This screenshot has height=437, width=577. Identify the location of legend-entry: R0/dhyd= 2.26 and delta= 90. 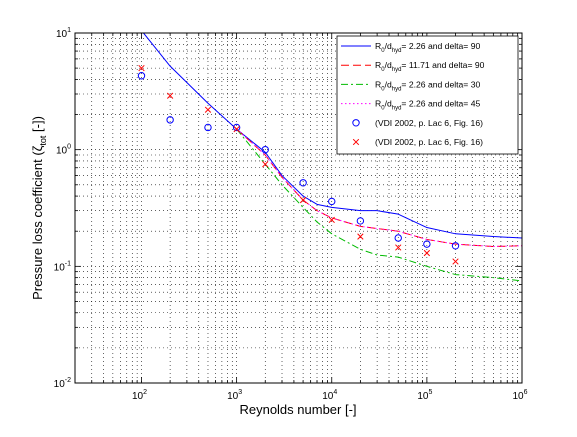
(410, 47).